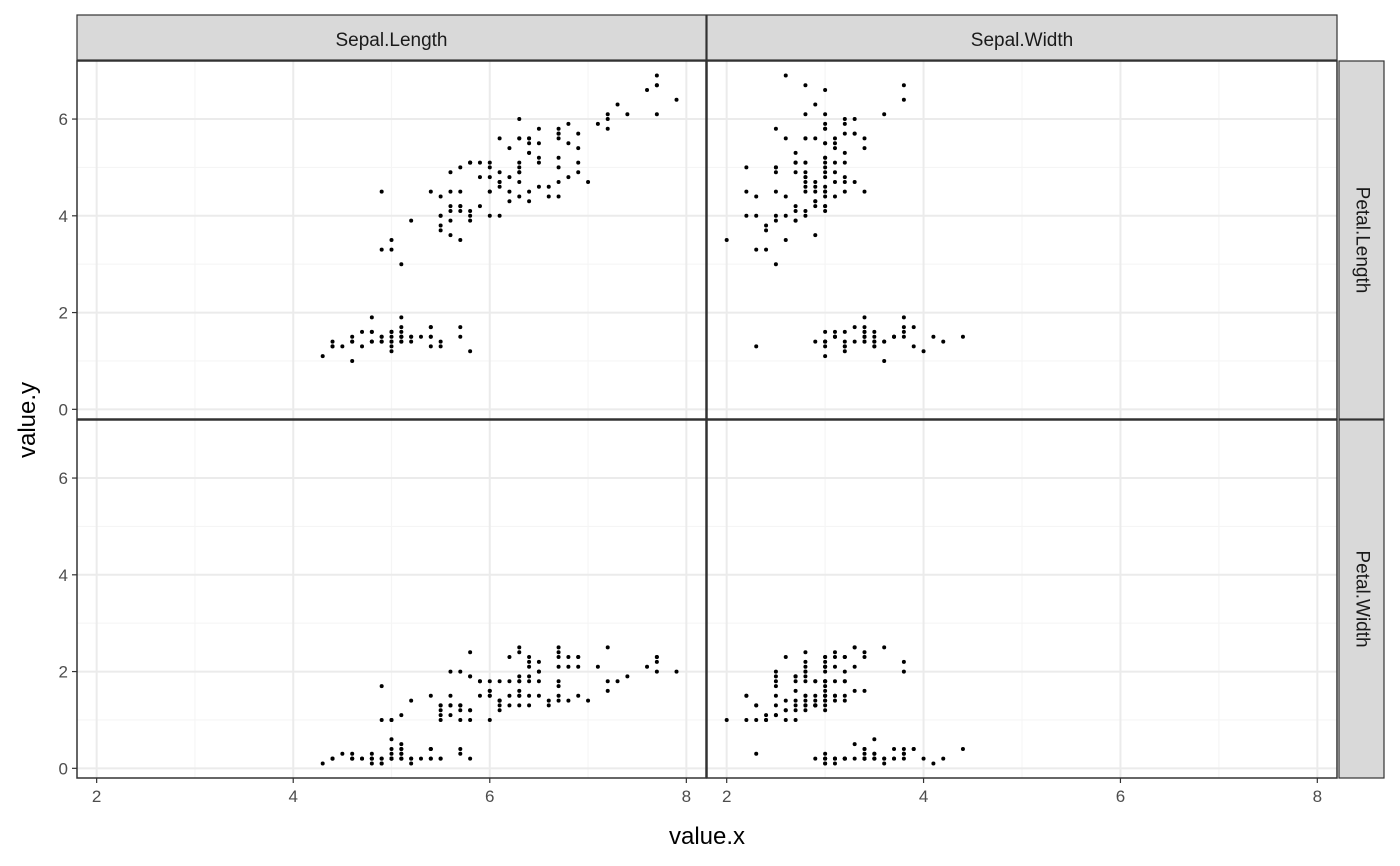 This screenshot has width=1400, height=866. Describe the element at coordinates (1361, 599) in the screenshot. I see `row-strip-background` at that location.